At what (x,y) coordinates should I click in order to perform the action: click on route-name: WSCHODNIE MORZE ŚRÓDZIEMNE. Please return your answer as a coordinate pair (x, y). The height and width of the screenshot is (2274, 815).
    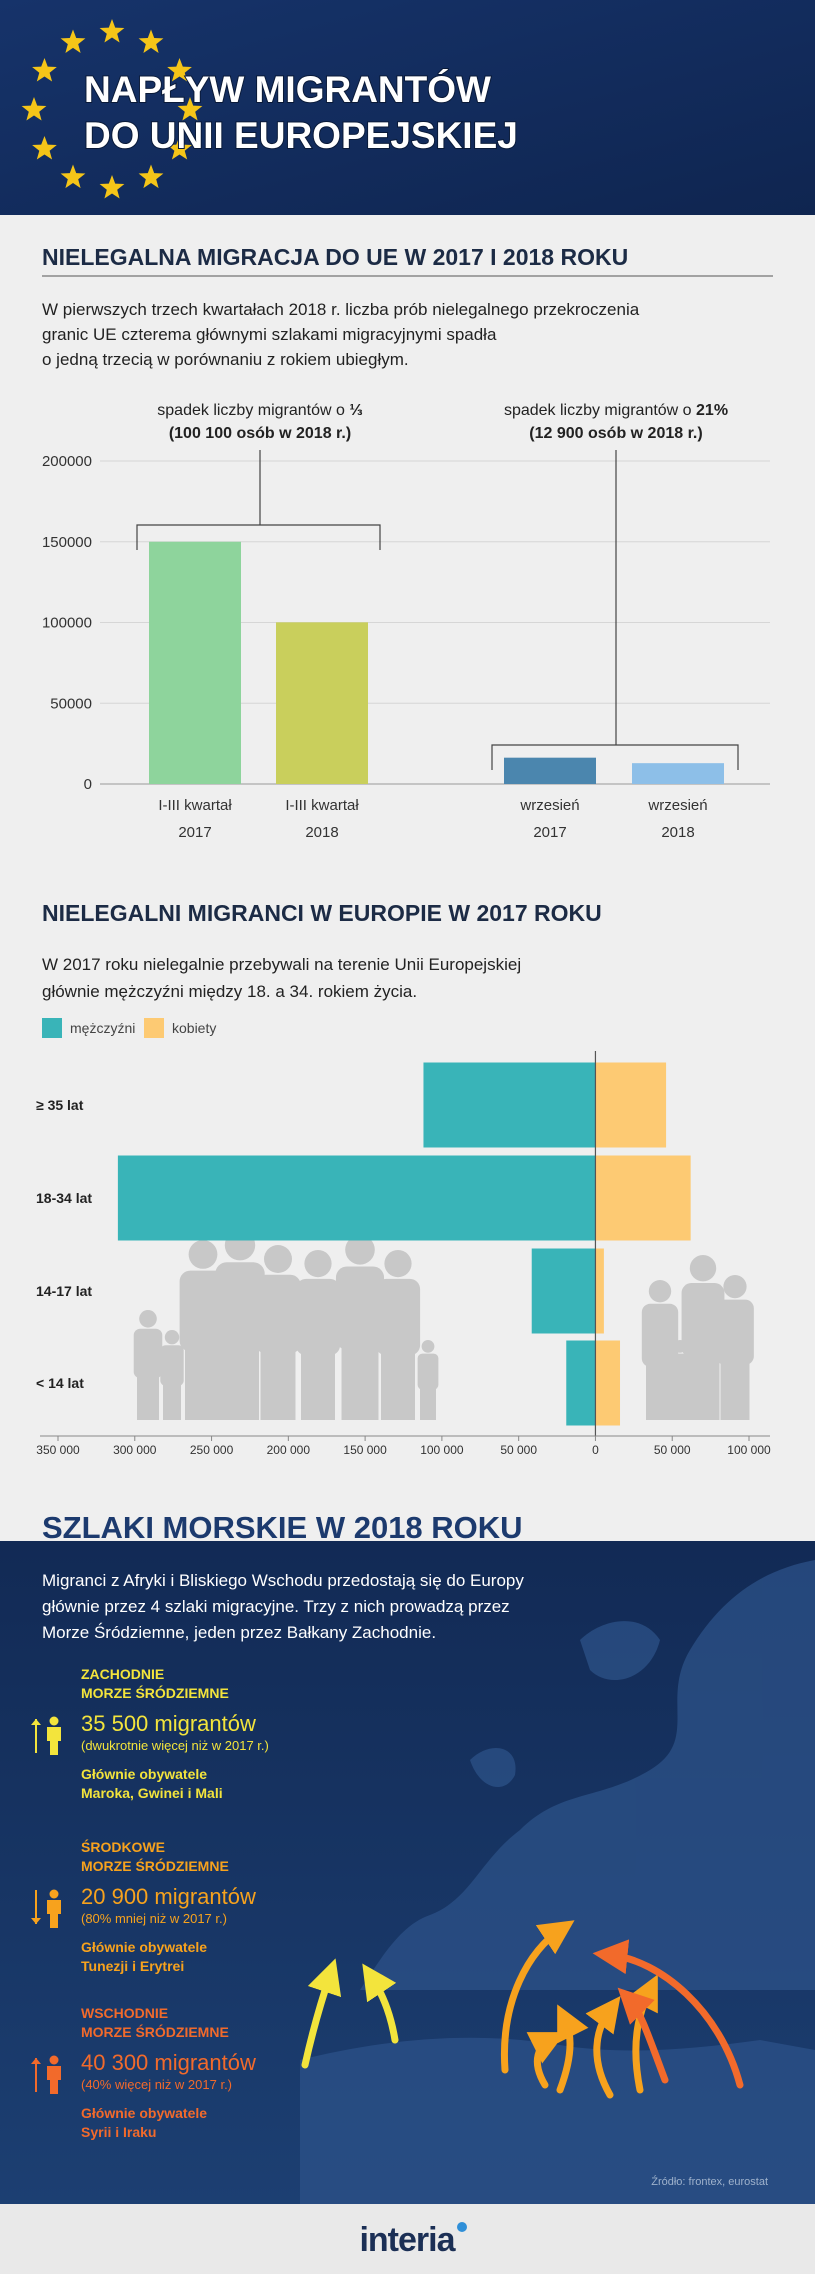
    Looking at the image, I should click on (155, 2022).